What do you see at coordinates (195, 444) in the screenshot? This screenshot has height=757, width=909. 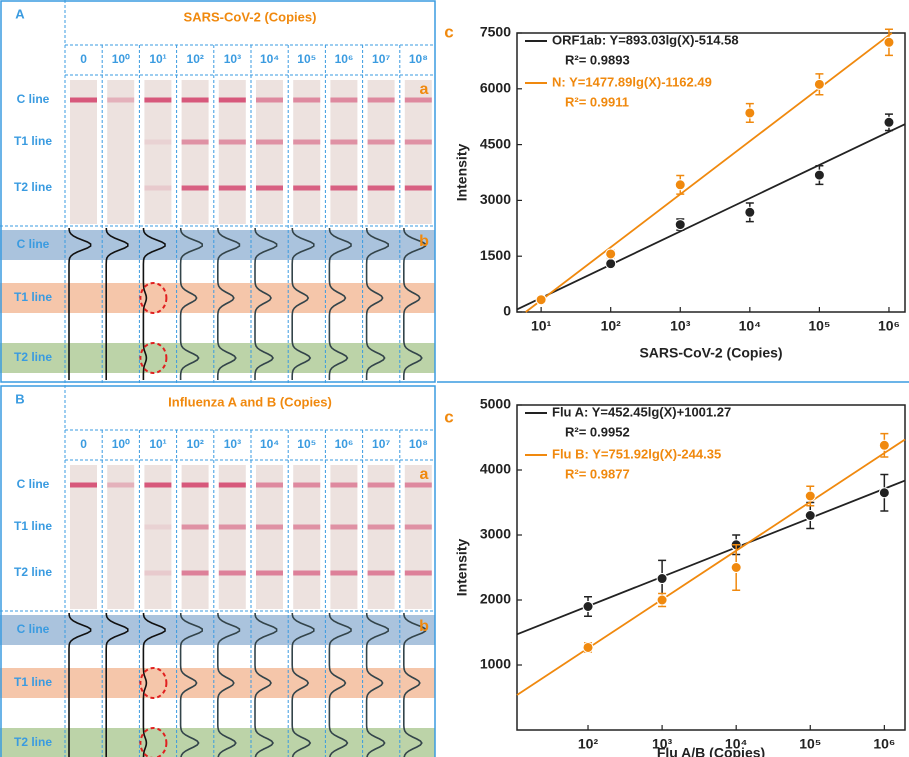 I see `column-label: 10²` at bounding box center [195, 444].